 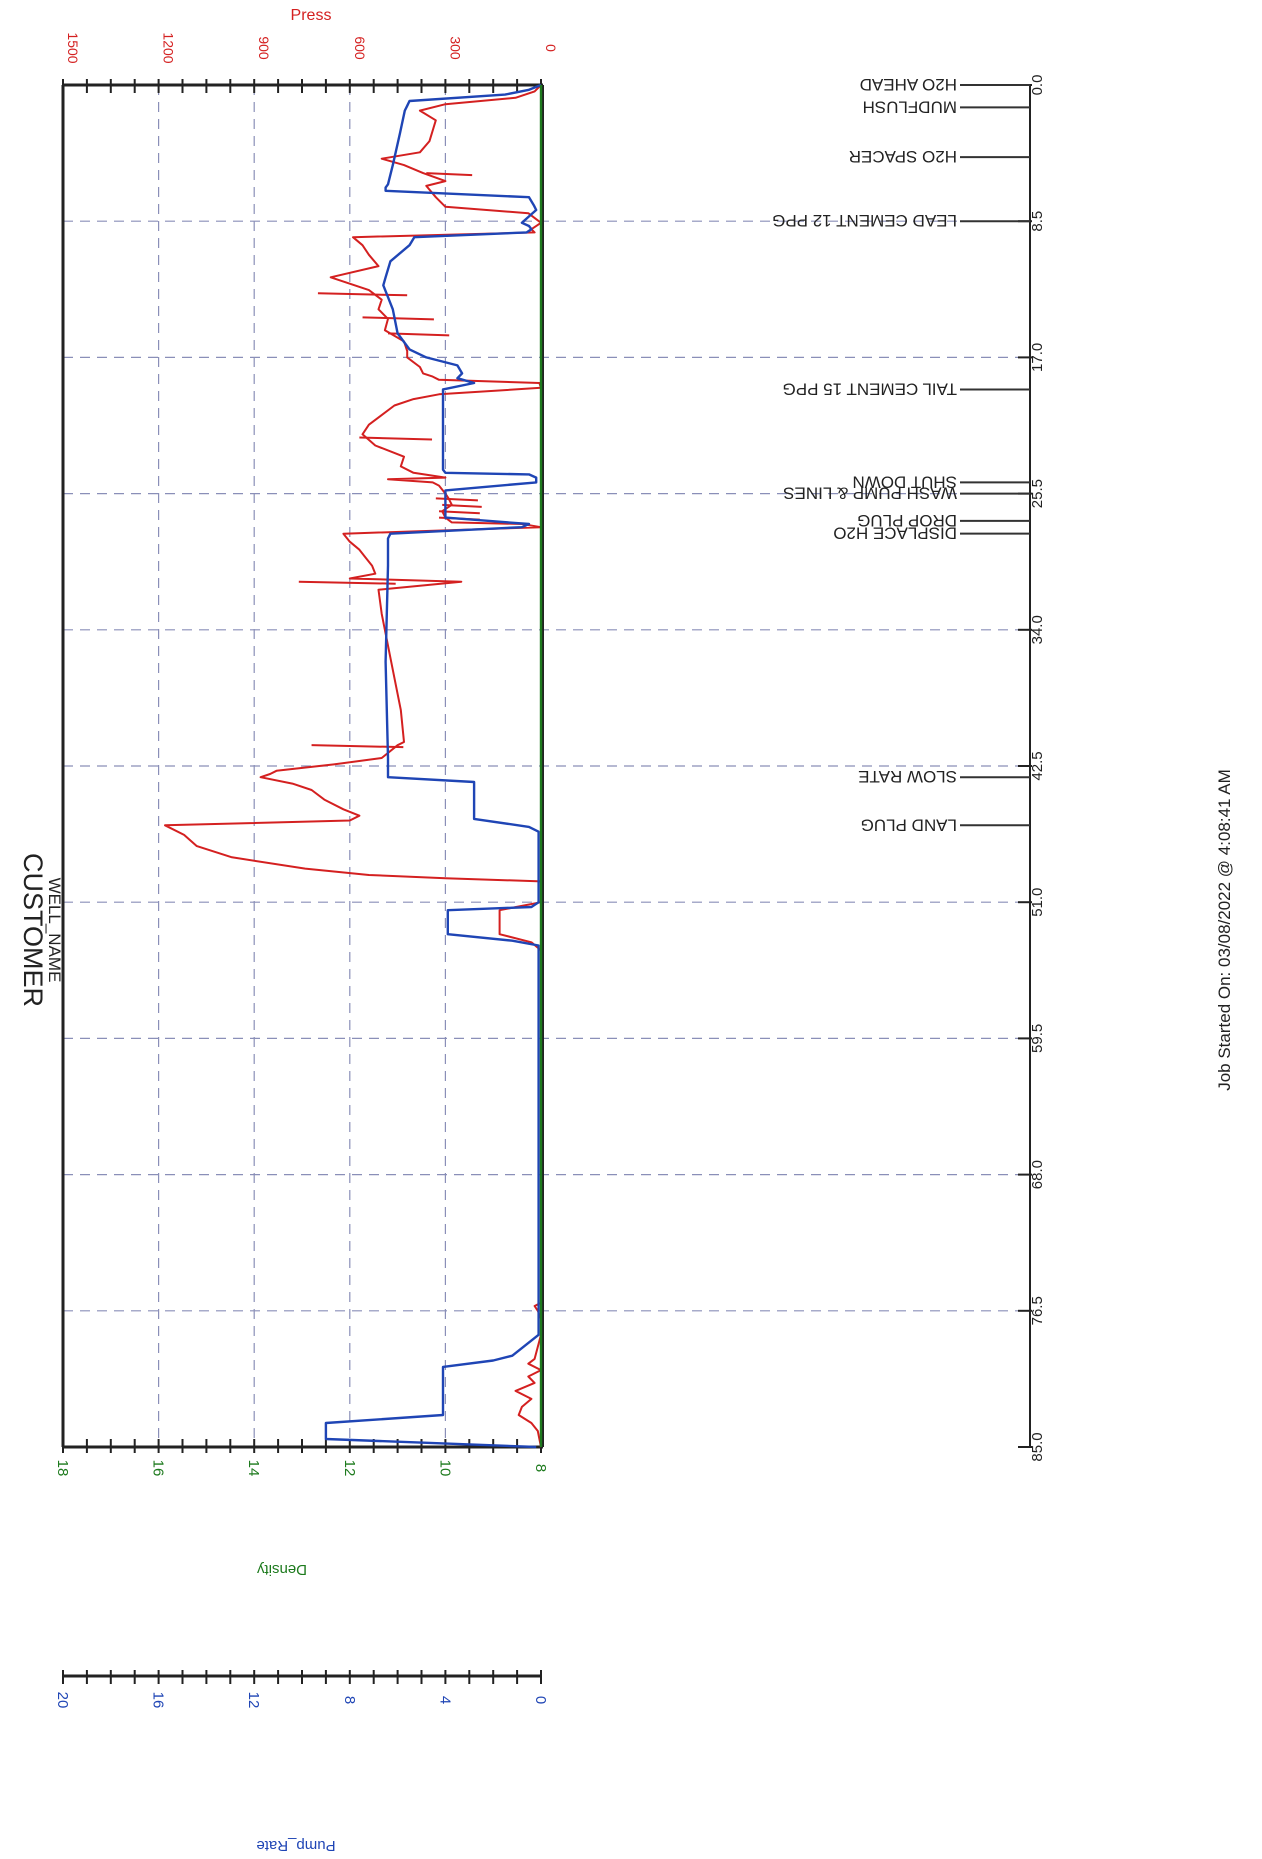 I want to click on pumprate-tick-label: 12, so click(x=253, y=1700).